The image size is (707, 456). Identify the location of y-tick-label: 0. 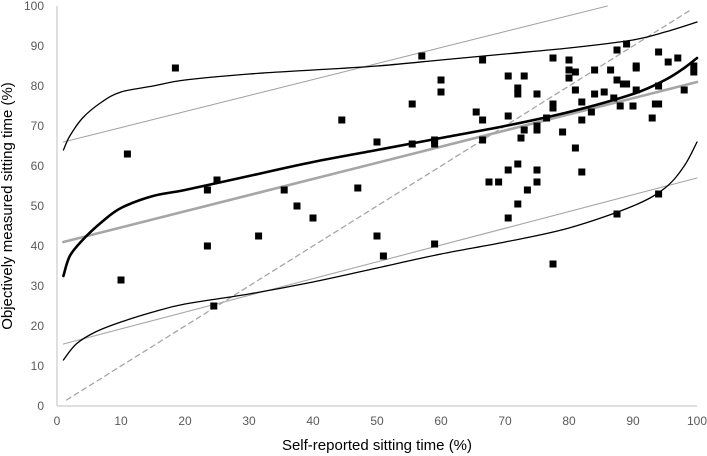
(40, 406).